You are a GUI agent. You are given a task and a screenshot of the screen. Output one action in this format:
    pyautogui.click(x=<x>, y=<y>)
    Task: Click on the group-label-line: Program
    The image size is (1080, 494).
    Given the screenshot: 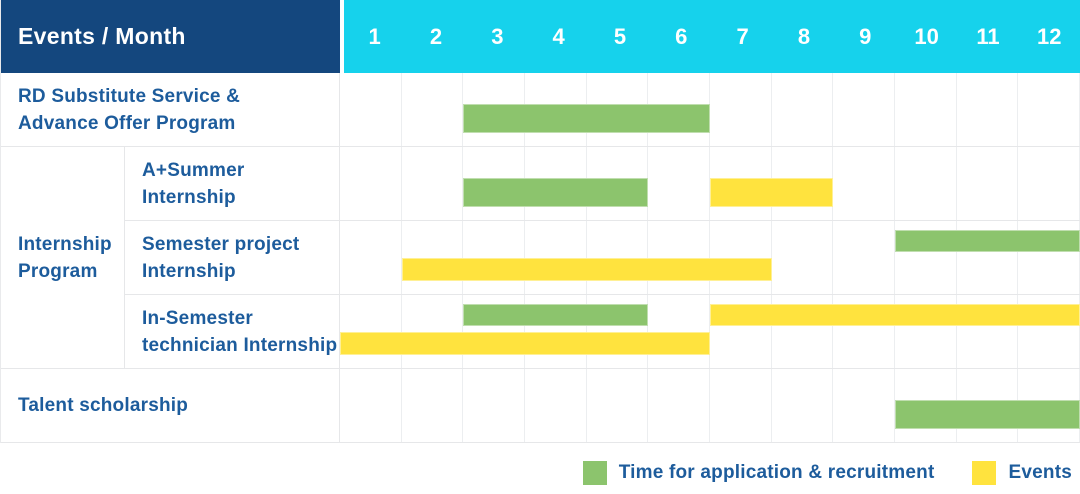 What is the action you would take?
    pyautogui.click(x=58, y=271)
    